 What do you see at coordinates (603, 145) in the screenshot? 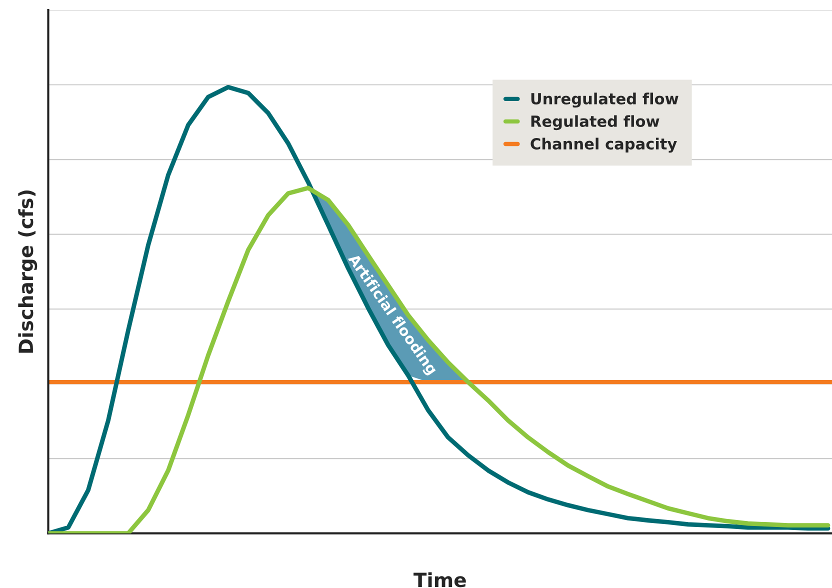
I see `legend-label: Channel capacity` at bounding box center [603, 145].